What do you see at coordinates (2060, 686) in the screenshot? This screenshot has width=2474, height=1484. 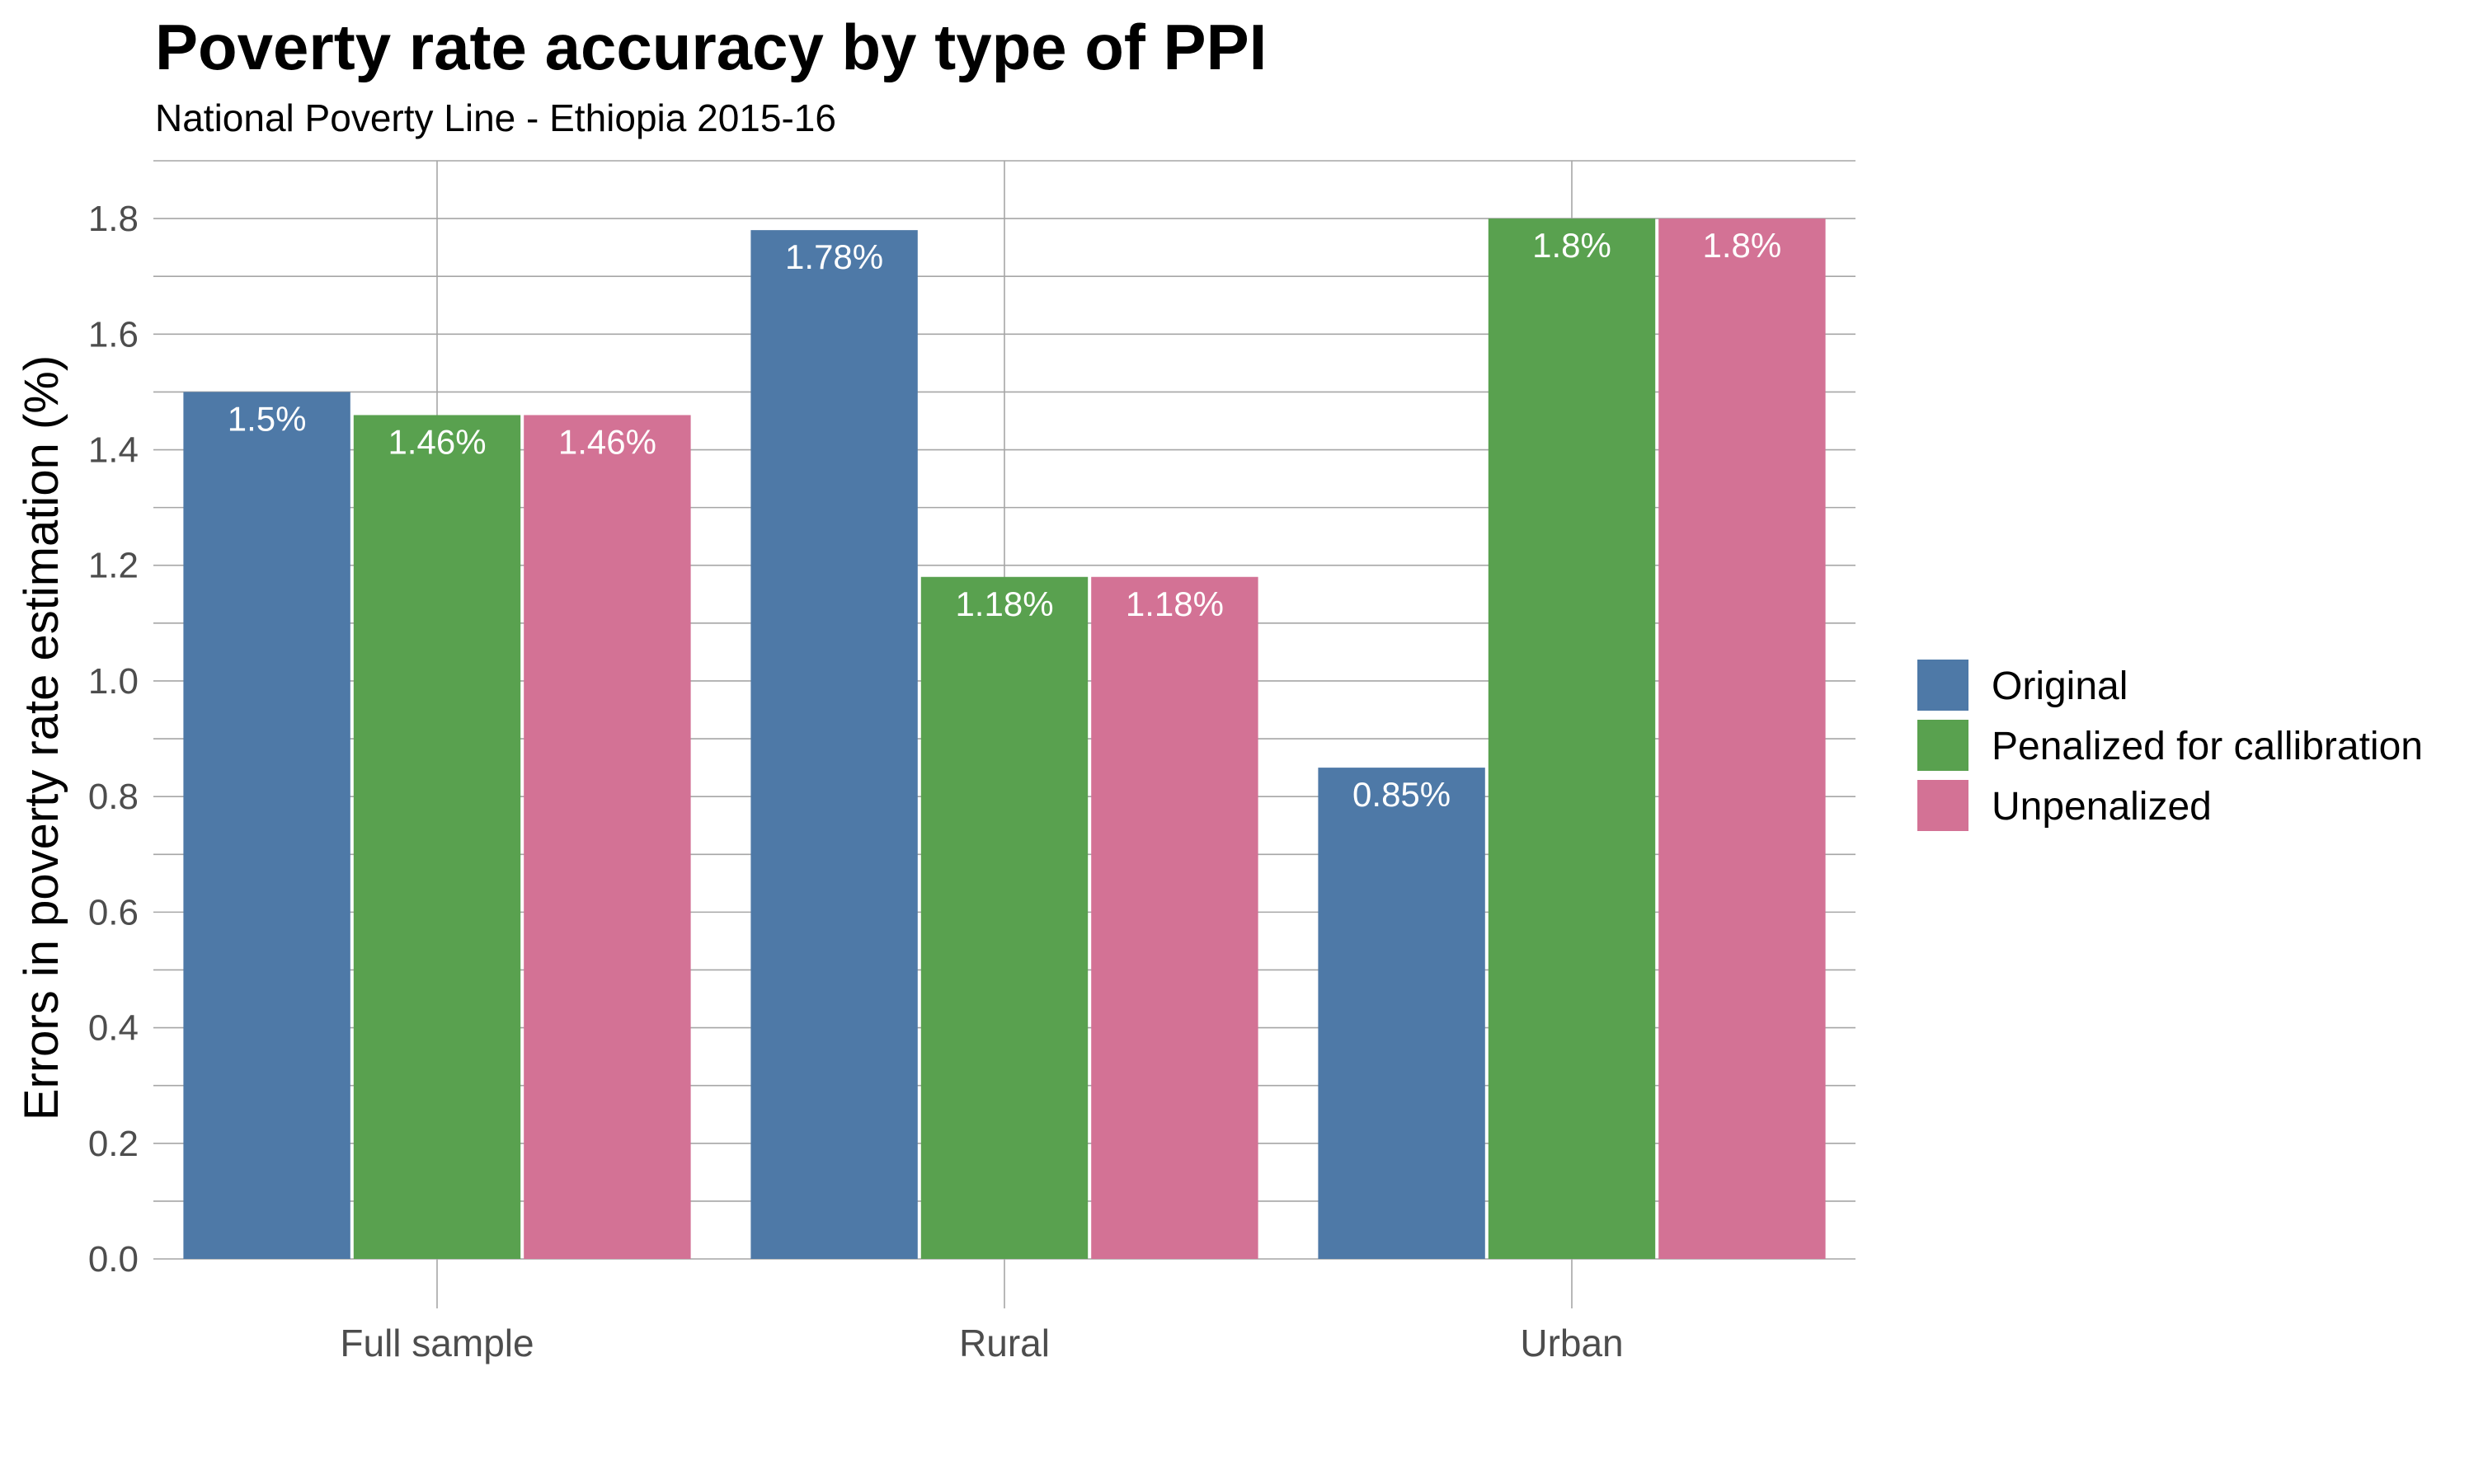 I see `legend-label: Original` at bounding box center [2060, 686].